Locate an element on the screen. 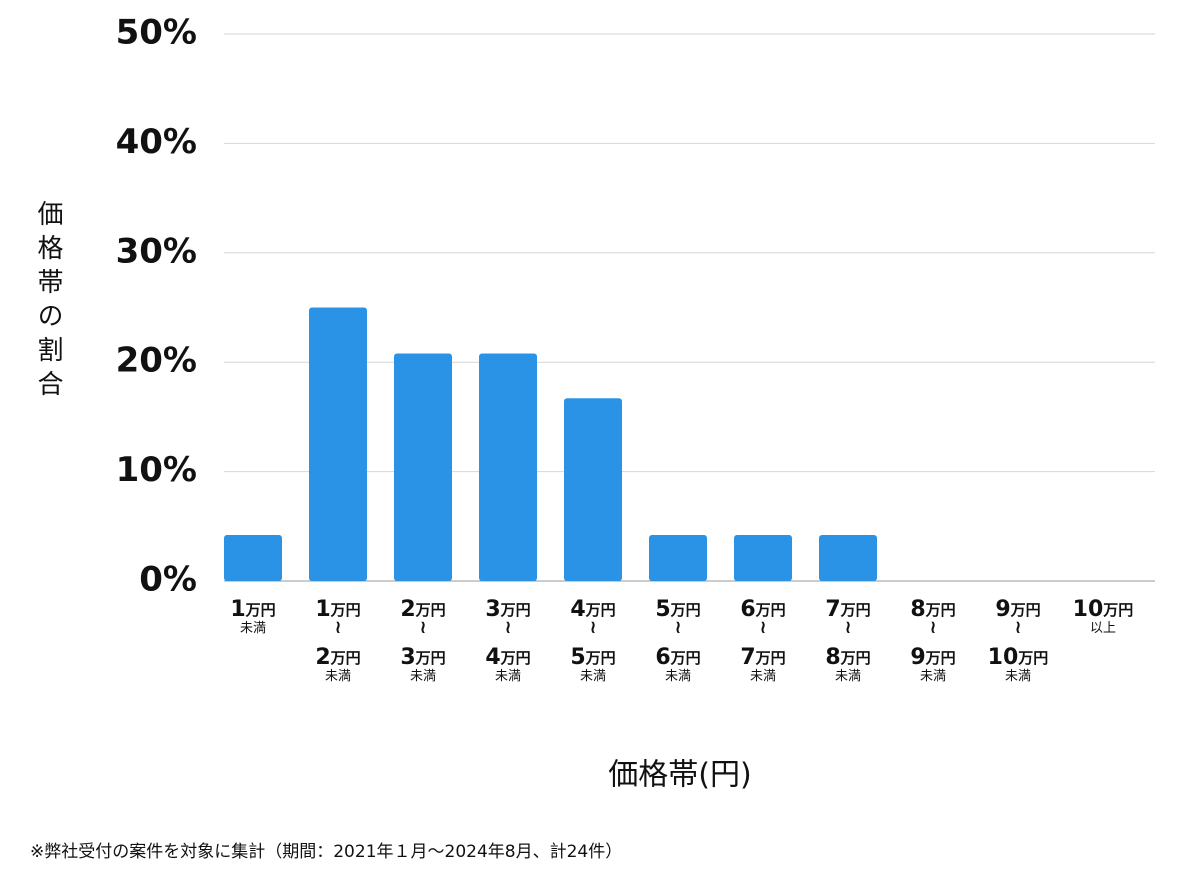 This screenshot has height=874, width=1200. x-tick-label: 3万円≀ 4万円未満 is located at coordinates (507, 640).